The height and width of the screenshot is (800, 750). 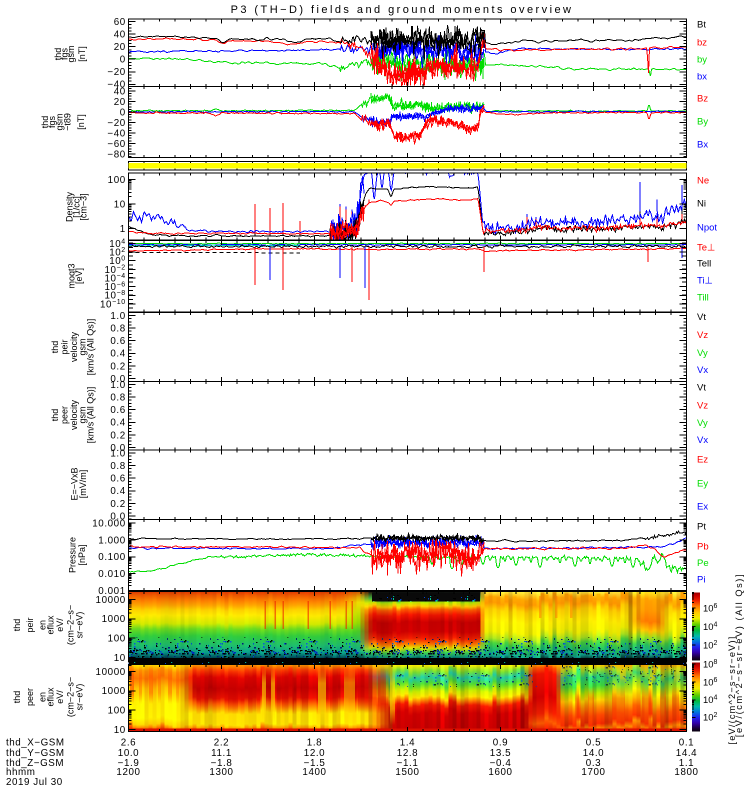 What do you see at coordinates (706, 248) in the screenshot?
I see `svg-text: Te⊥` at bounding box center [706, 248].